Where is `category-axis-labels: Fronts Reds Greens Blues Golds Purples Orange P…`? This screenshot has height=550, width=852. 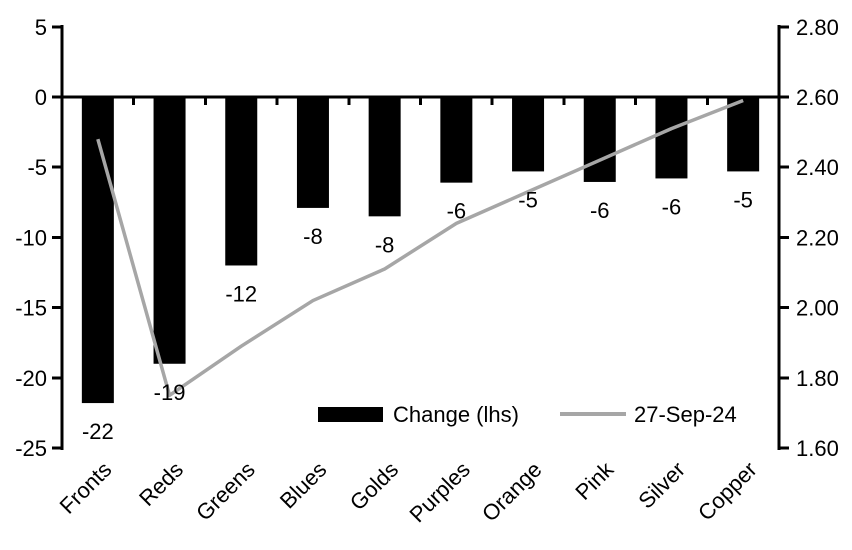 category-axis-labels: Fronts Reds Greens Blues Golds Purples Orange P… is located at coordinates (408, 491).